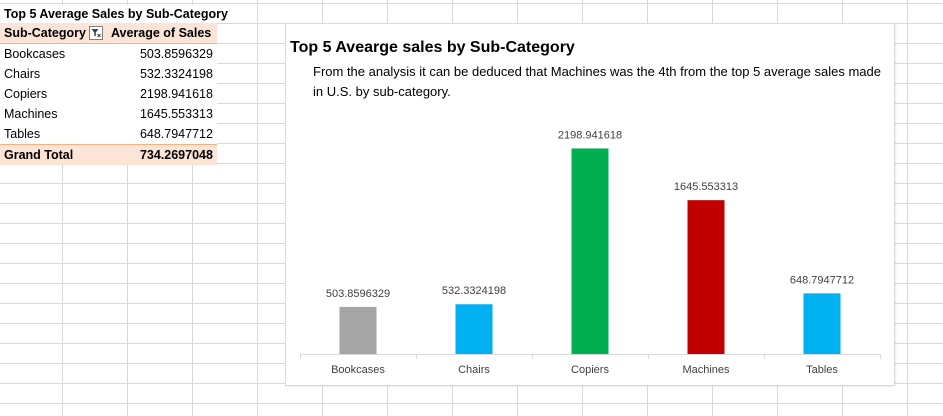  Describe the element at coordinates (432, 47) in the screenshot. I see `chart-title: Top 5 Avearge sales by Sub-Category` at that location.